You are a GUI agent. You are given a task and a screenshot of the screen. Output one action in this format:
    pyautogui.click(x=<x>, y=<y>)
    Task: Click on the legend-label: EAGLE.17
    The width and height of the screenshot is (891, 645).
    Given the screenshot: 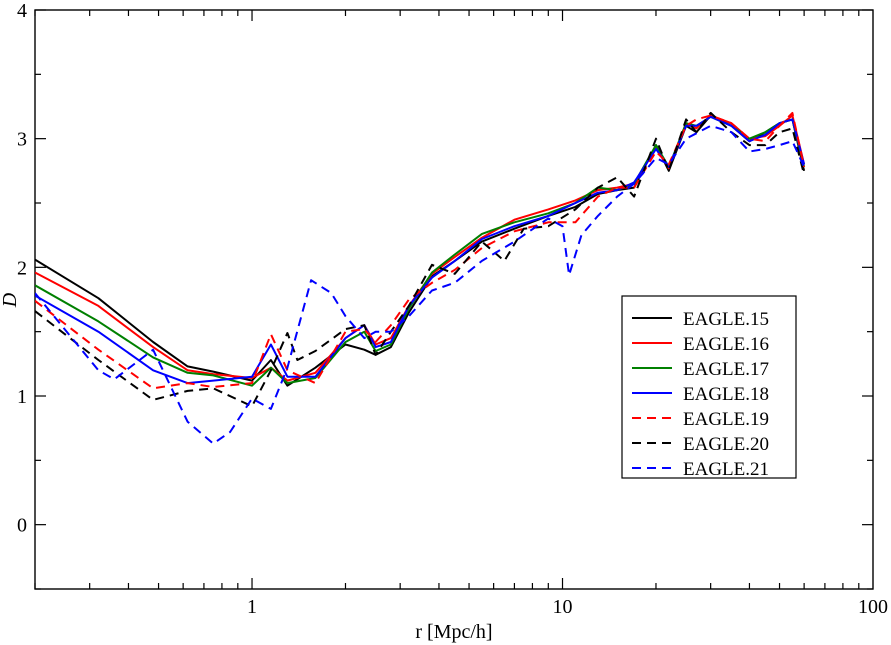 What is the action you would take?
    pyautogui.click(x=726, y=369)
    